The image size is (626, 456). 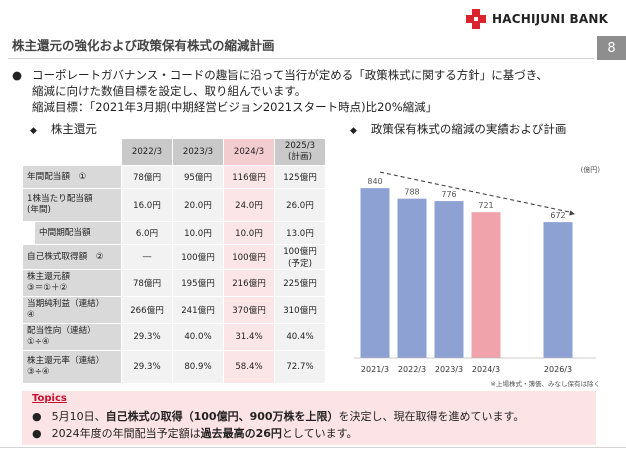 I want to click on column-header: 2024/3, so click(x=249, y=152).